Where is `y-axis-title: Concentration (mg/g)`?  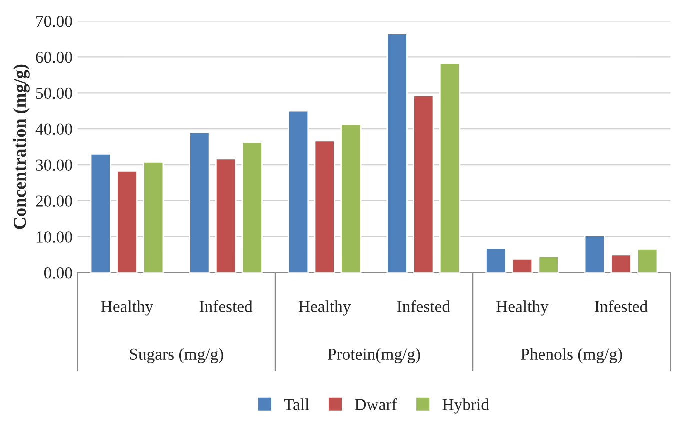 y-axis-title: Concentration (mg/g) is located at coordinates (21, 147).